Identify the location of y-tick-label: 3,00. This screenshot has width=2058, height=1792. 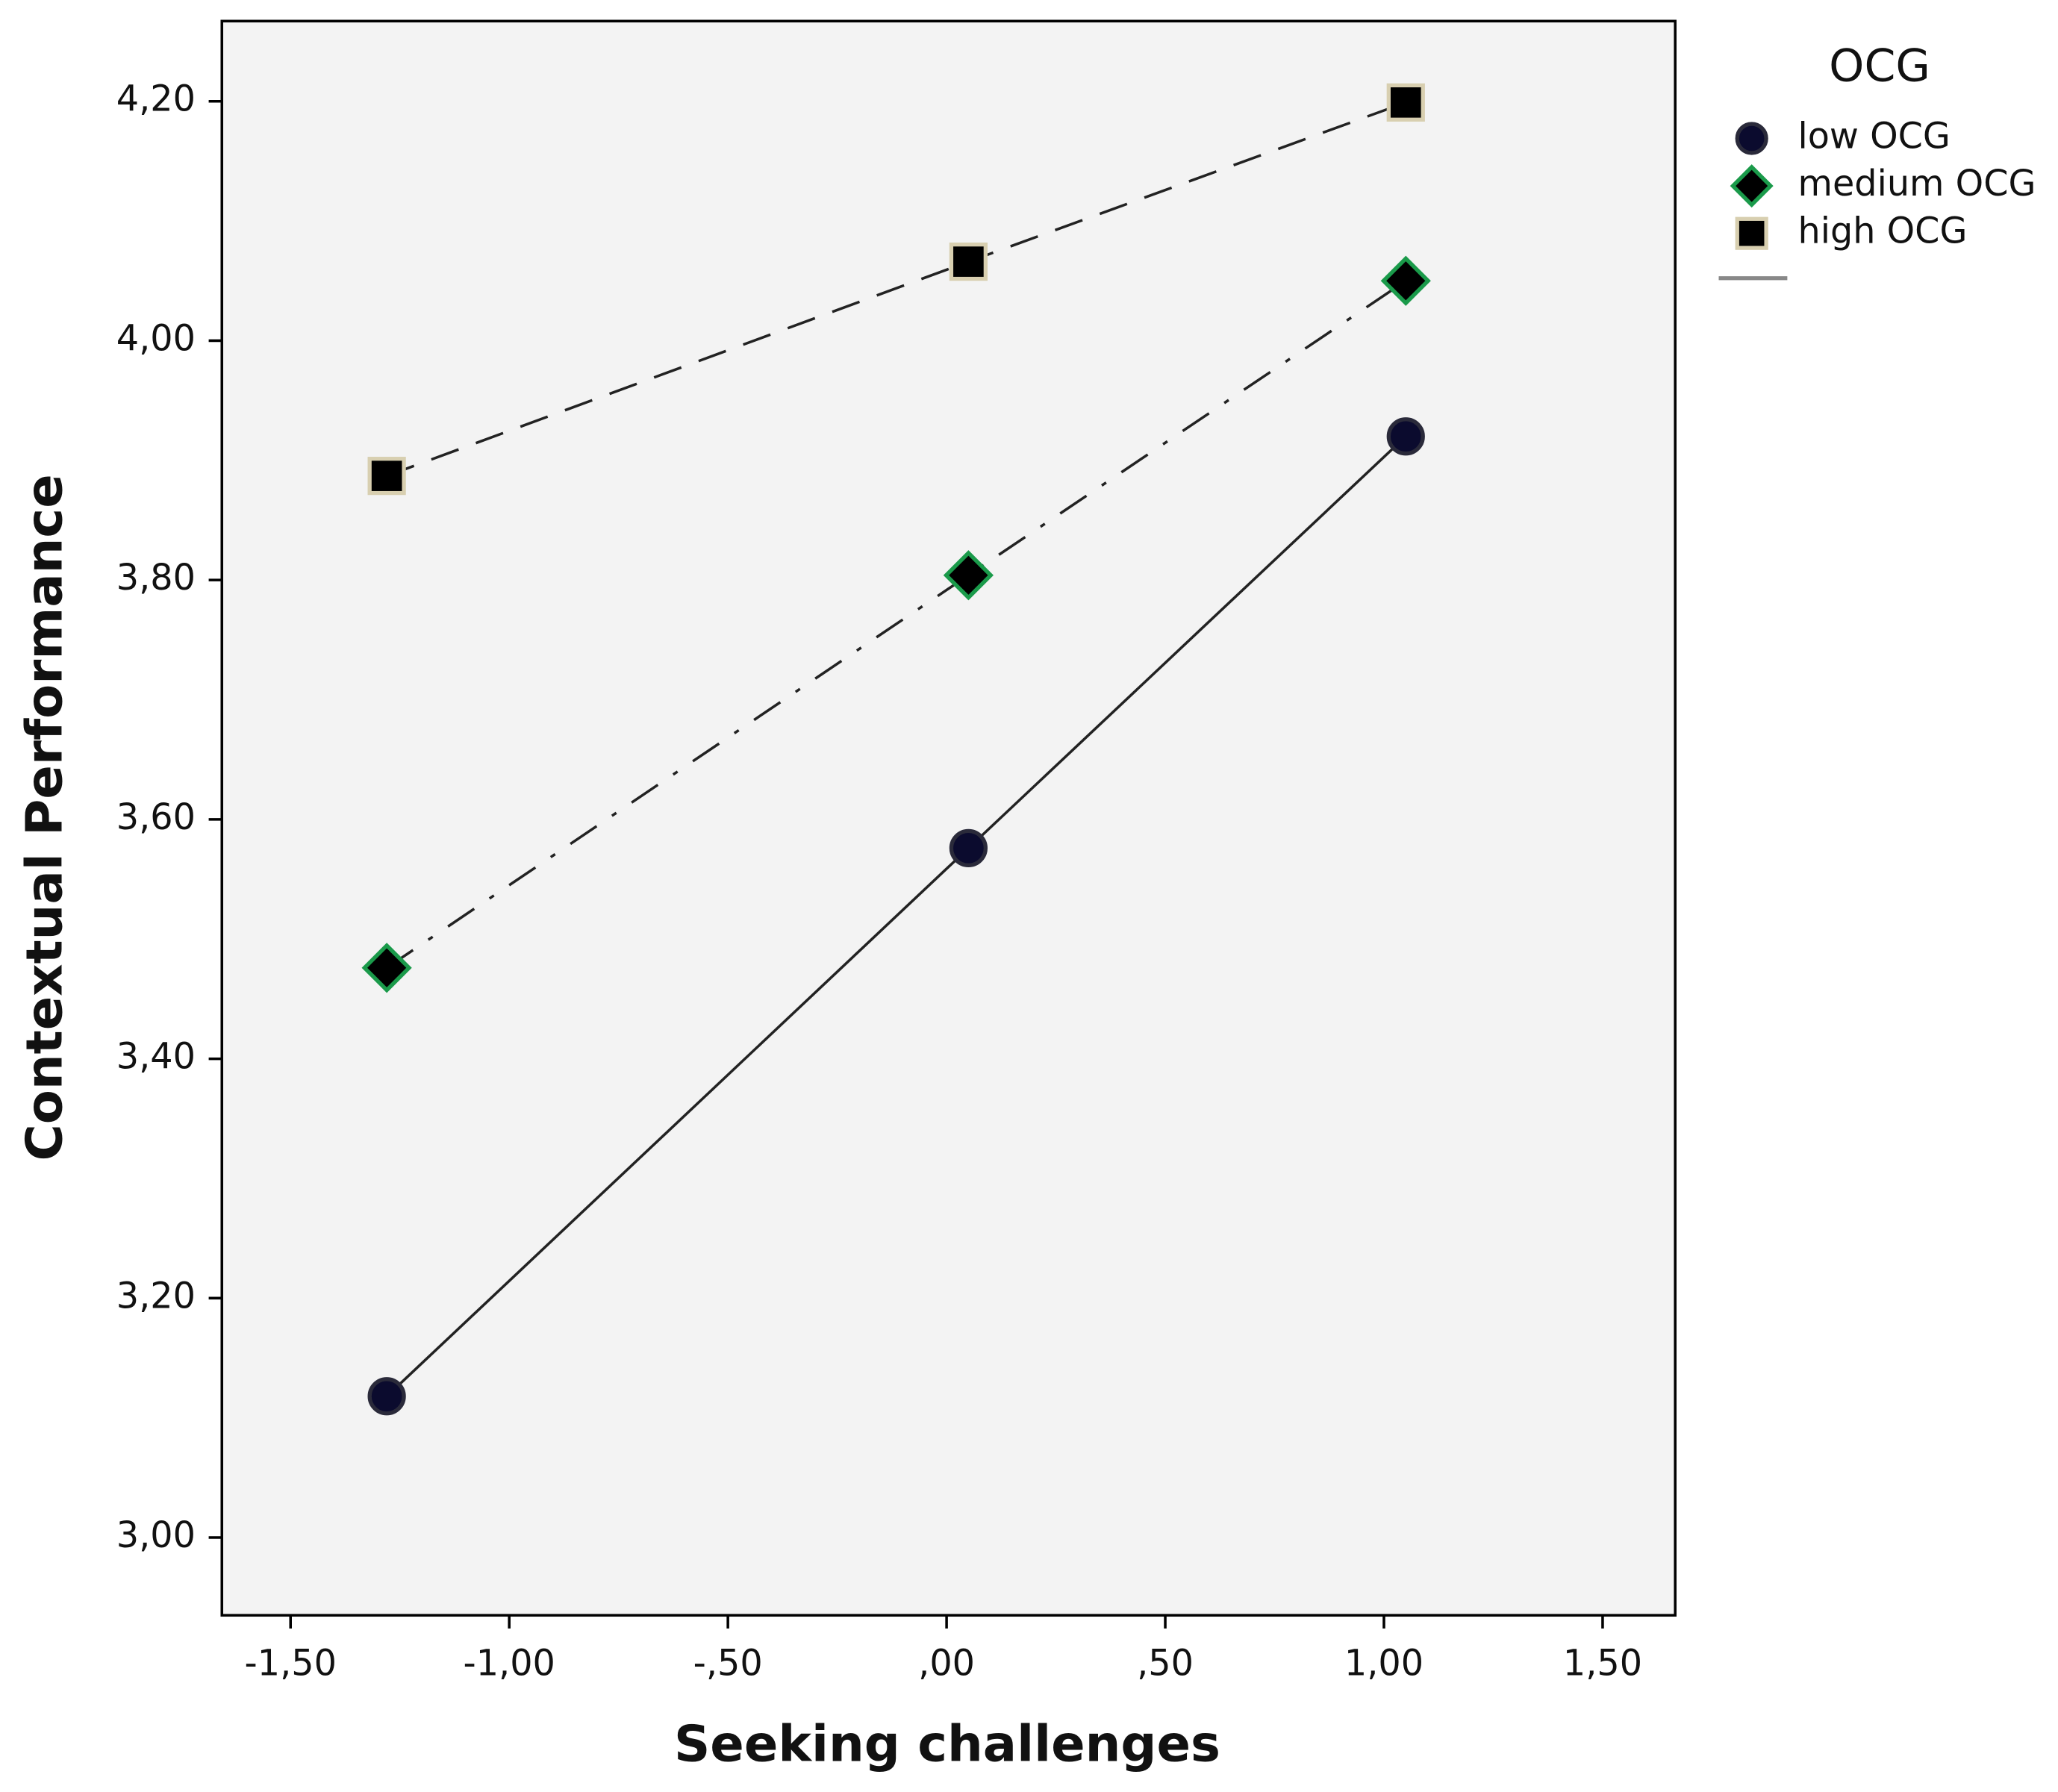
(156, 1535).